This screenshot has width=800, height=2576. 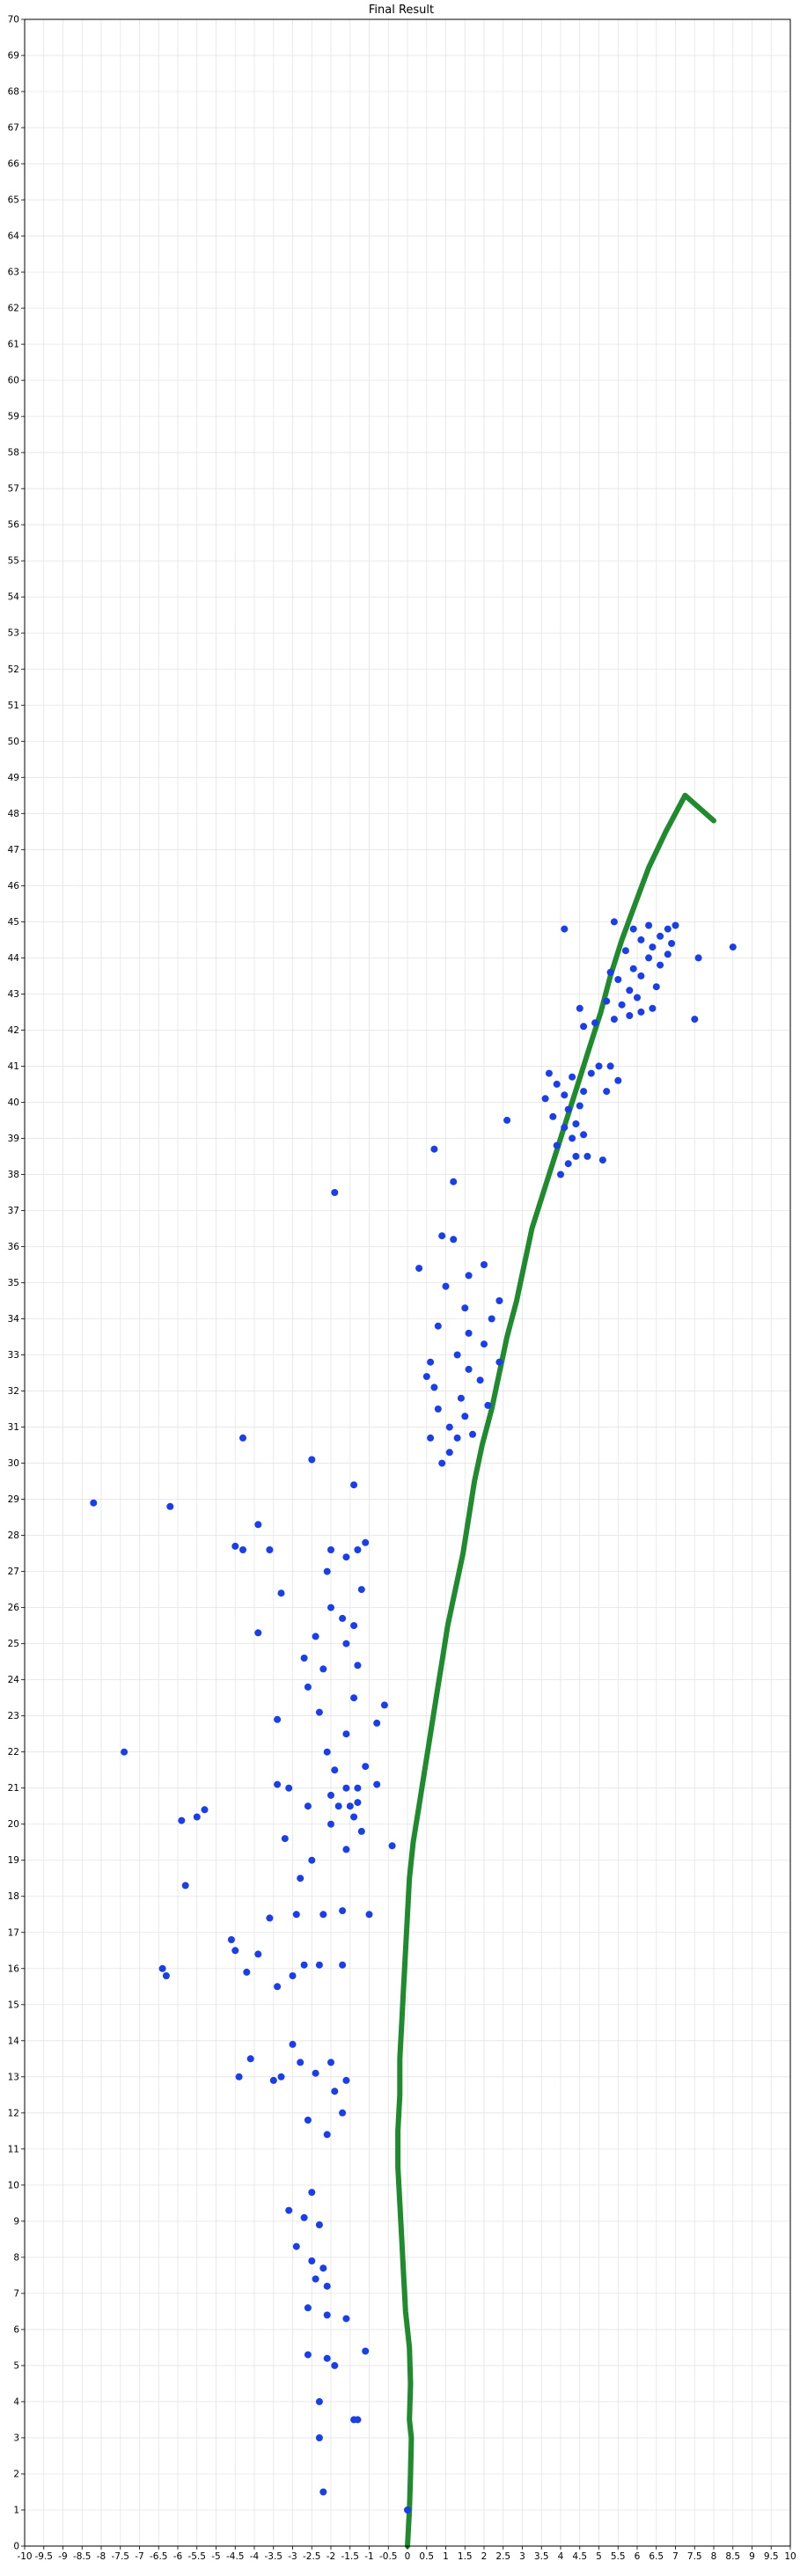 What do you see at coordinates (389, 2556) in the screenshot?
I see `x-tick-label: -0.5` at bounding box center [389, 2556].